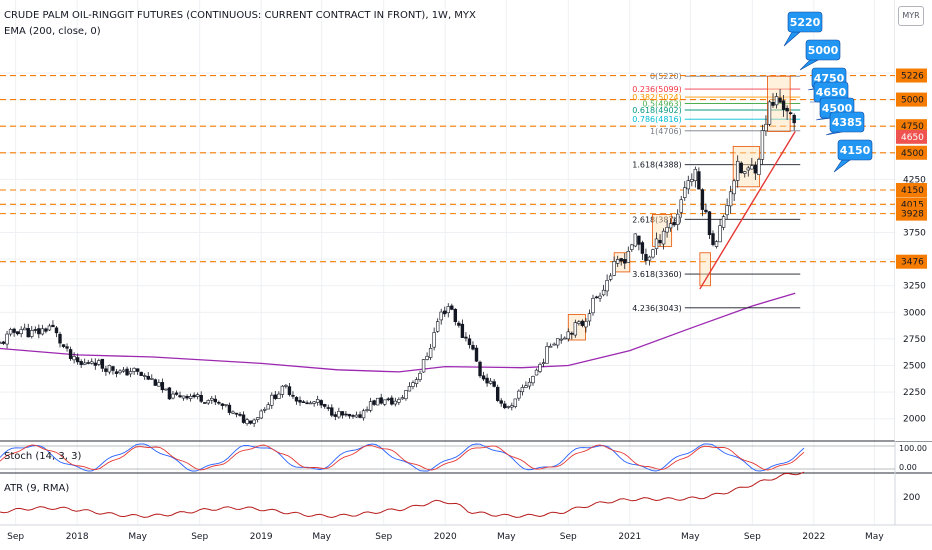  I want to click on stoch-scale-top: 100.00, so click(913, 448).